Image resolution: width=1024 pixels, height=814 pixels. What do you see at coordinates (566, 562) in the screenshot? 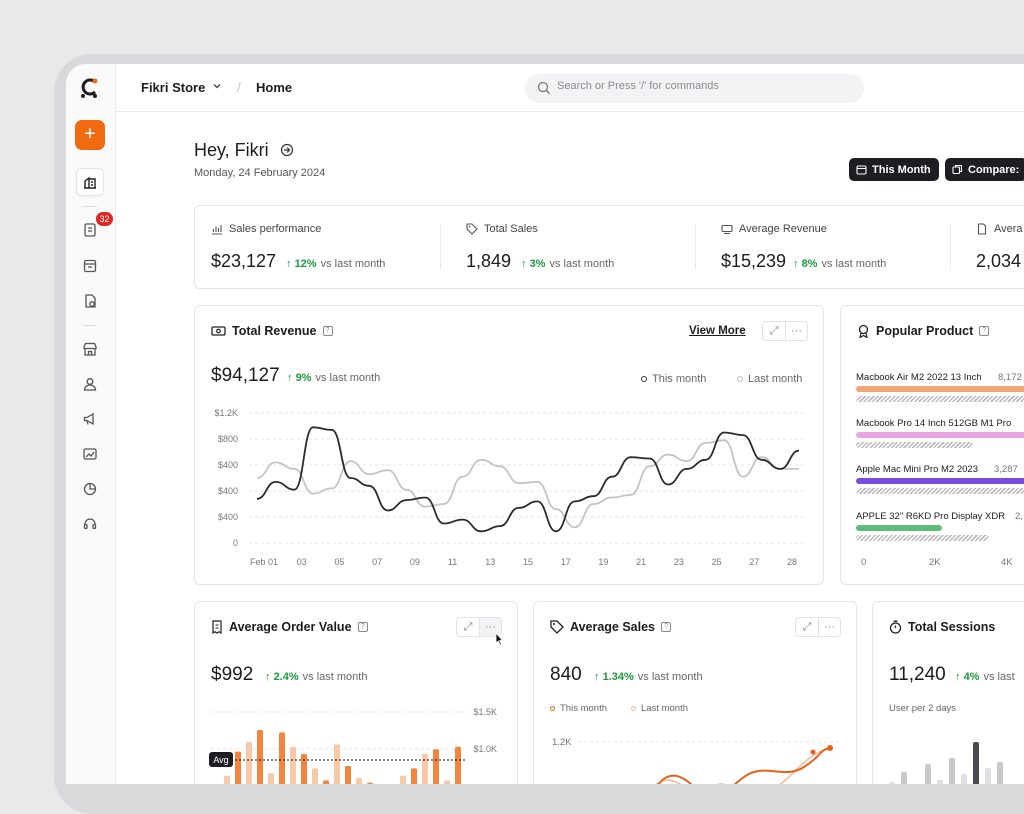
I see `x-tick-label: 17` at bounding box center [566, 562].